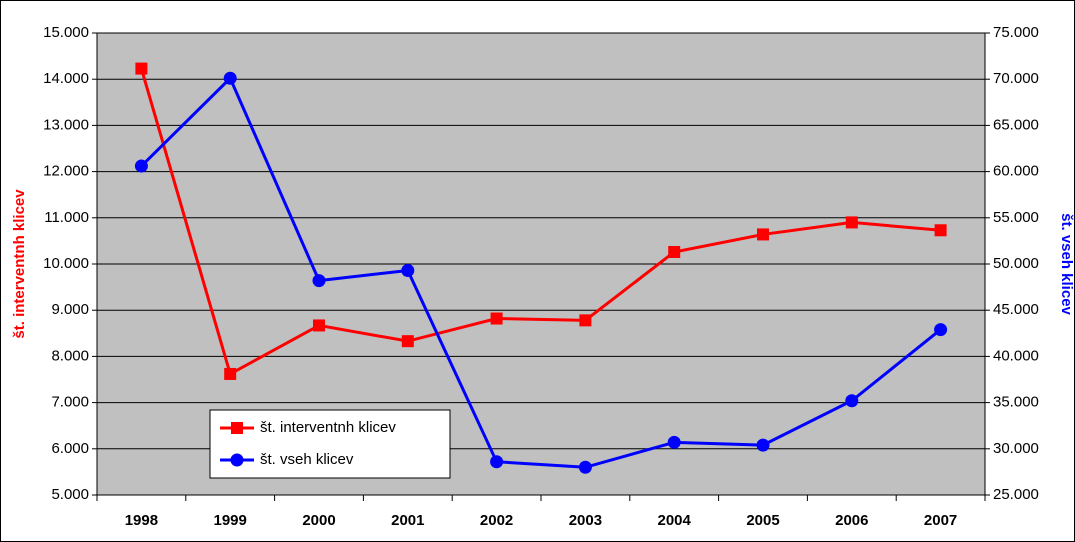 The width and height of the screenshot is (1075, 542). What do you see at coordinates (1016, 402) in the screenshot?
I see `y2-tick-label: 35.000` at bounding box center [1016, 402].